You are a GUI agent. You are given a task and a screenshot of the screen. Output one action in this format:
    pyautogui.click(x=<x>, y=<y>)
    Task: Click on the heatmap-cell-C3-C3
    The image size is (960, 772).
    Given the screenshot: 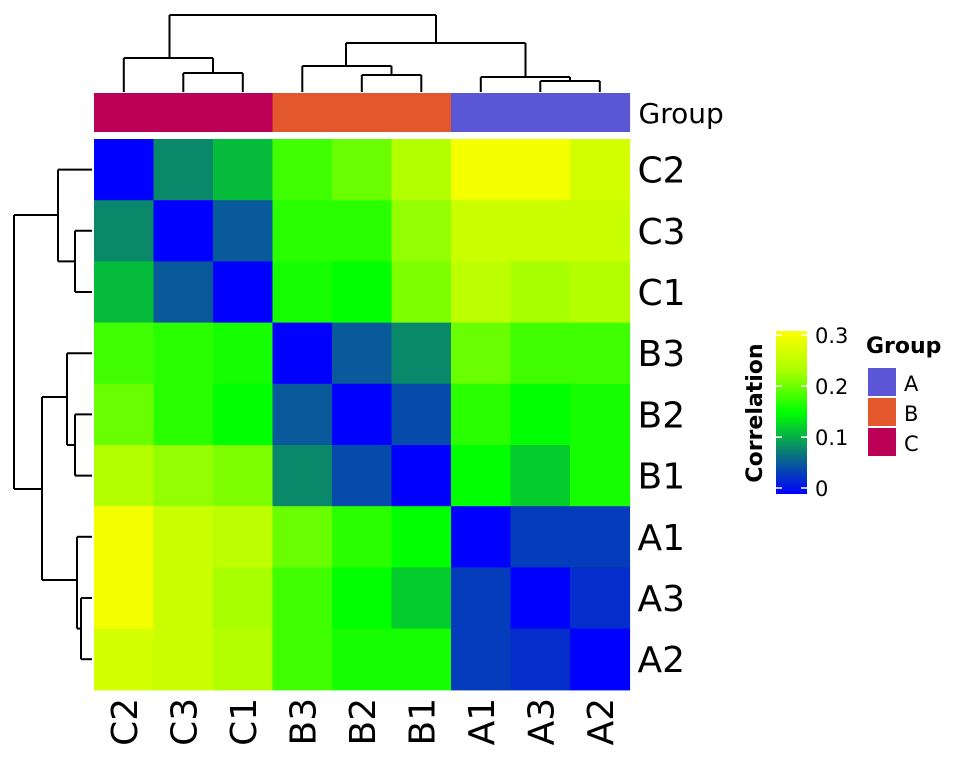 What is the action you would take?
    pyautogui.click(x=183, y=231)
    